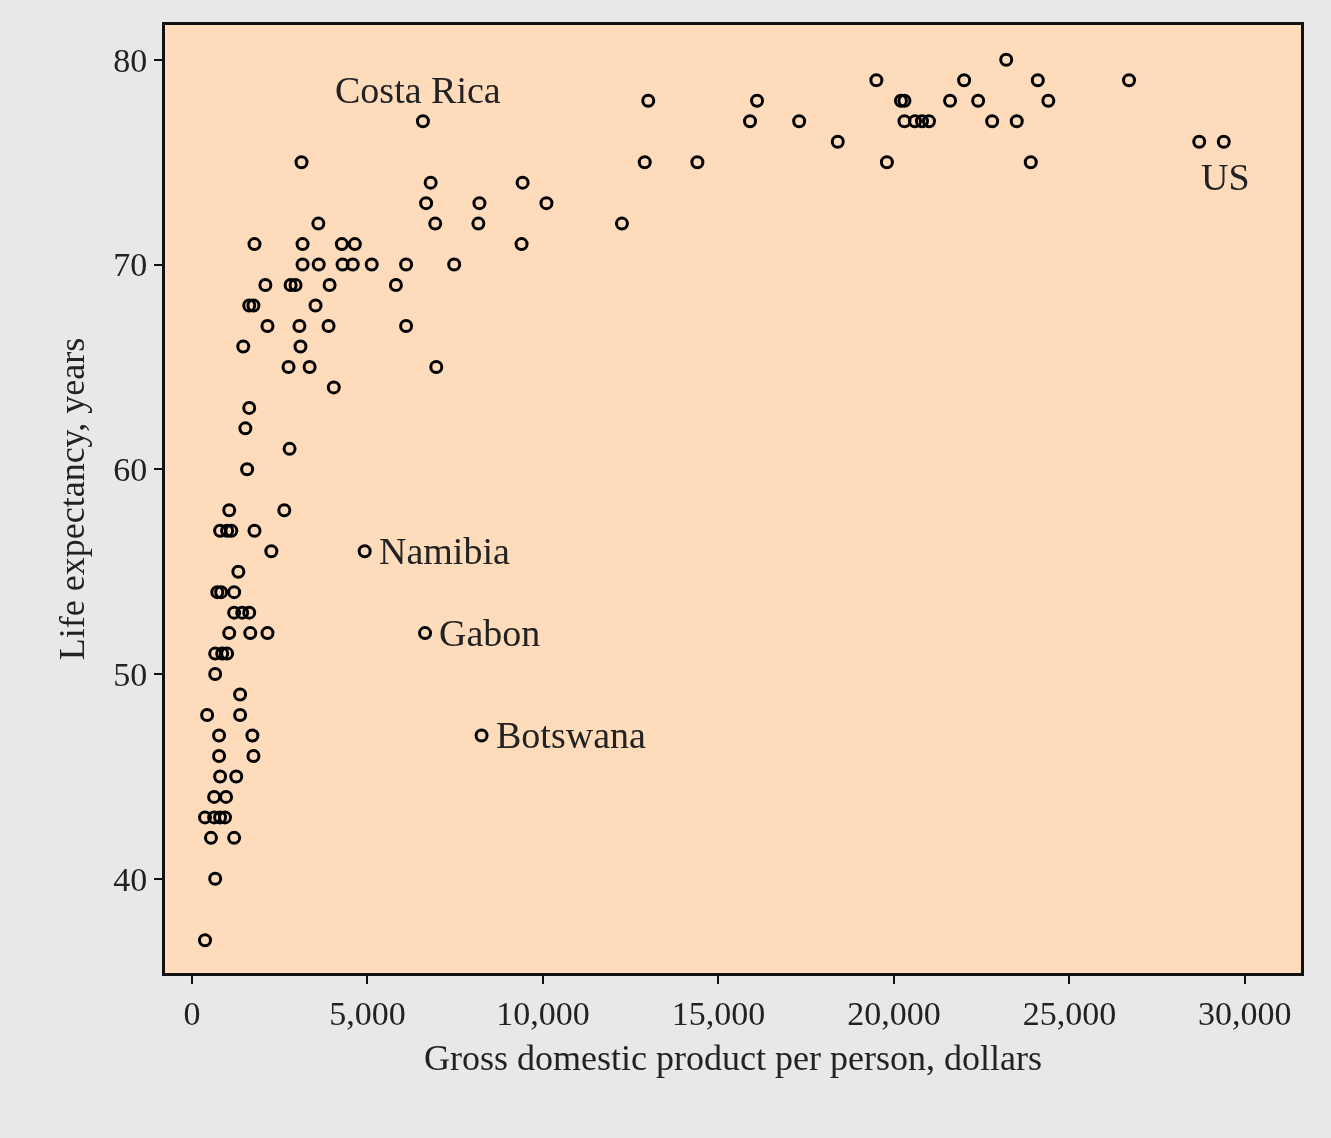  What do you see at coordinates (894, 1013) in the screenshot?
I see `x-tick-label: 20,000` at bounding box center [894, 1013].